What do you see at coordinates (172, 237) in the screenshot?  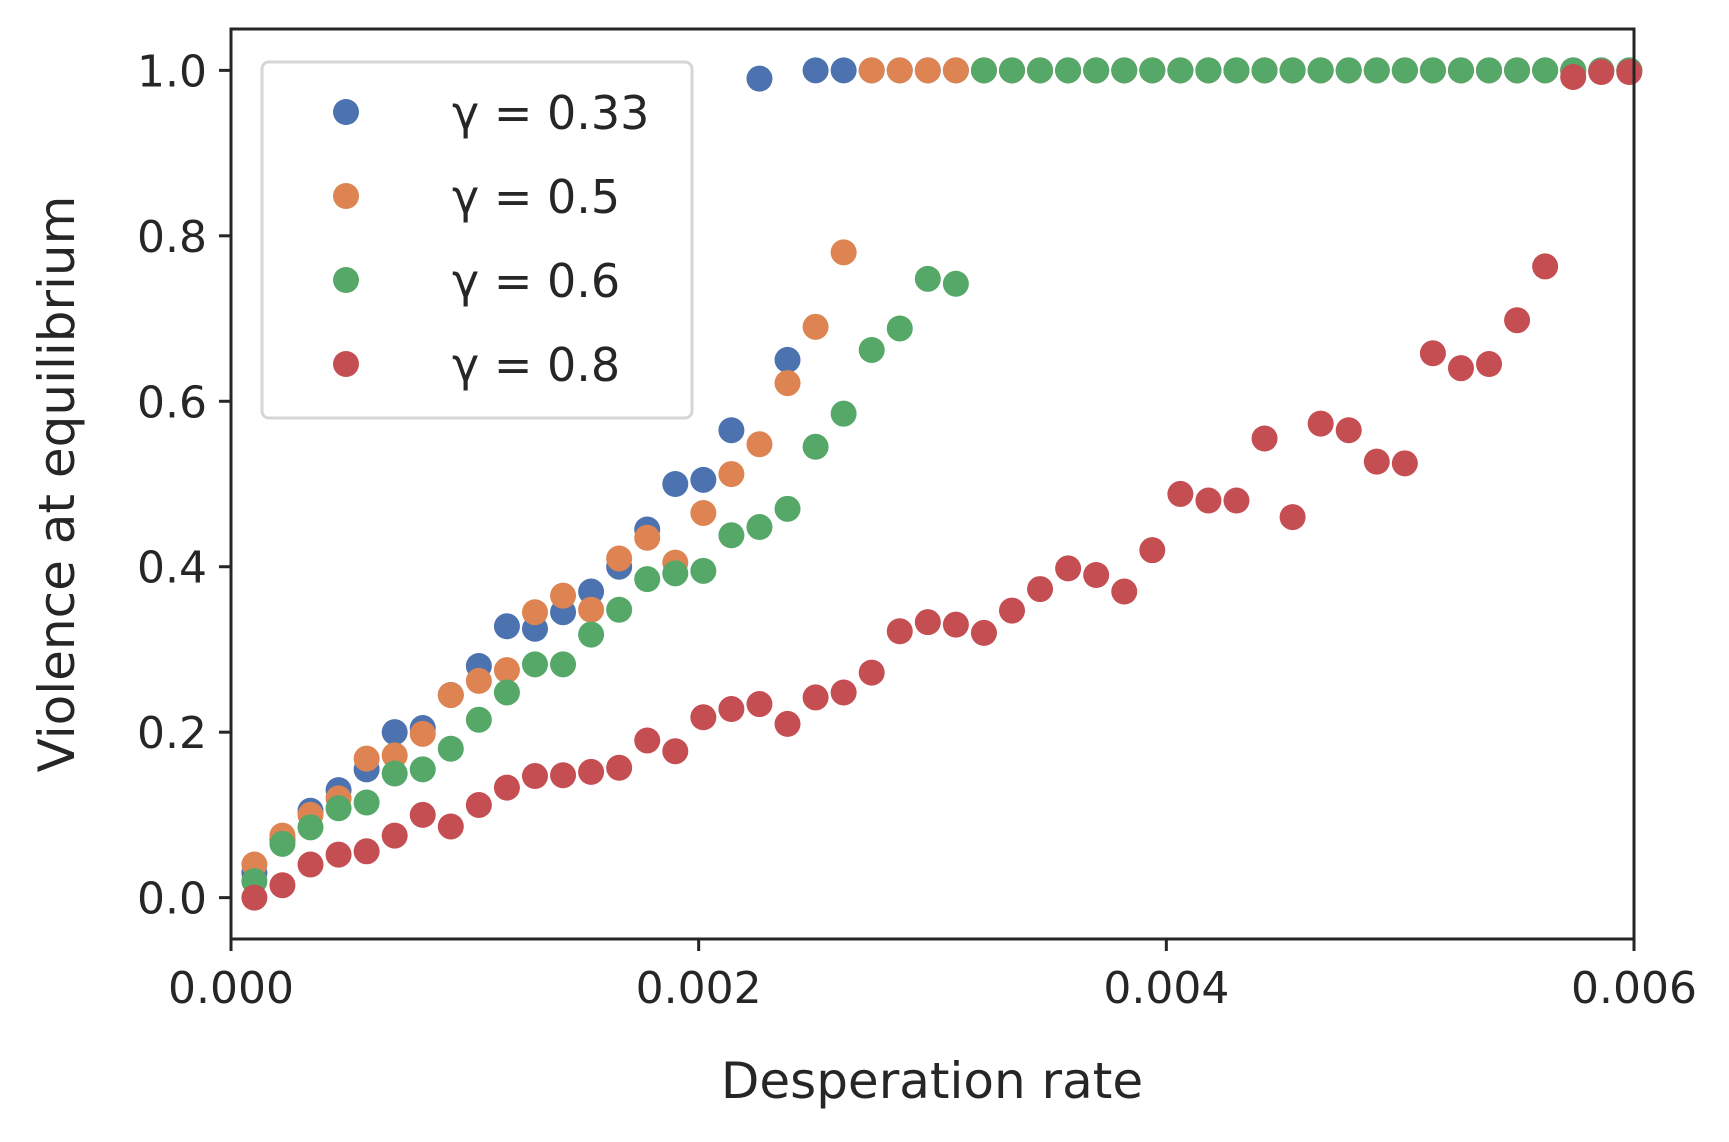 I see `y-tick-label-4: 0.8` at bounding box center [172, 237].